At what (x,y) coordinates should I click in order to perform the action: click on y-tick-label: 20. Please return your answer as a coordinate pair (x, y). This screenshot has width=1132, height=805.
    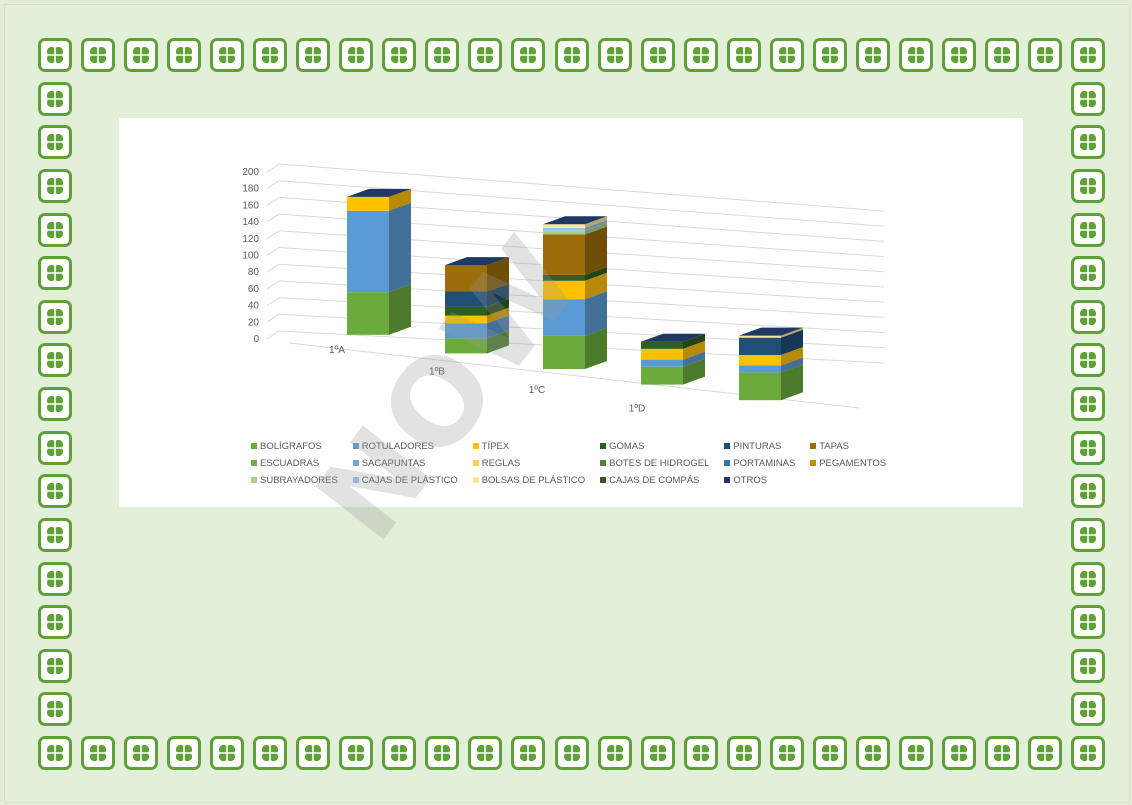
    Looking at the image, I should click on (254, 322).